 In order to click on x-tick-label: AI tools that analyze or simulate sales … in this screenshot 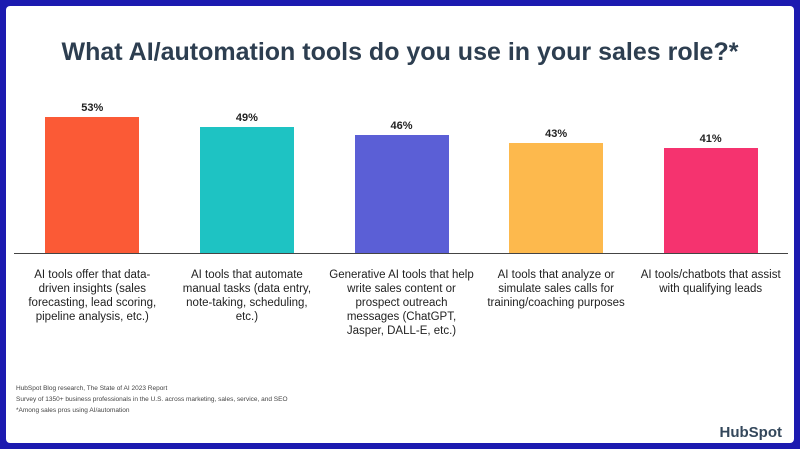, I will do `click(556, 289)`.